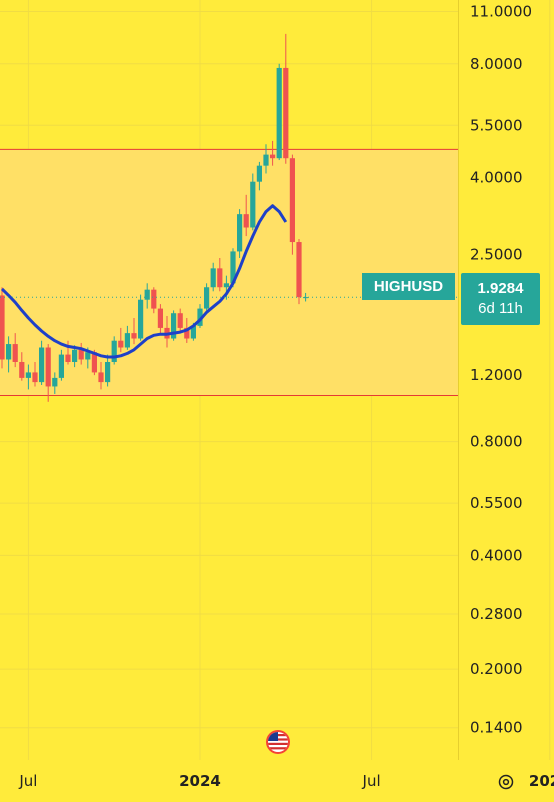 The width and height of the screenshot is (554, 802). I want to click on symbol-tag: HIGHUSD, so click(408, 286).